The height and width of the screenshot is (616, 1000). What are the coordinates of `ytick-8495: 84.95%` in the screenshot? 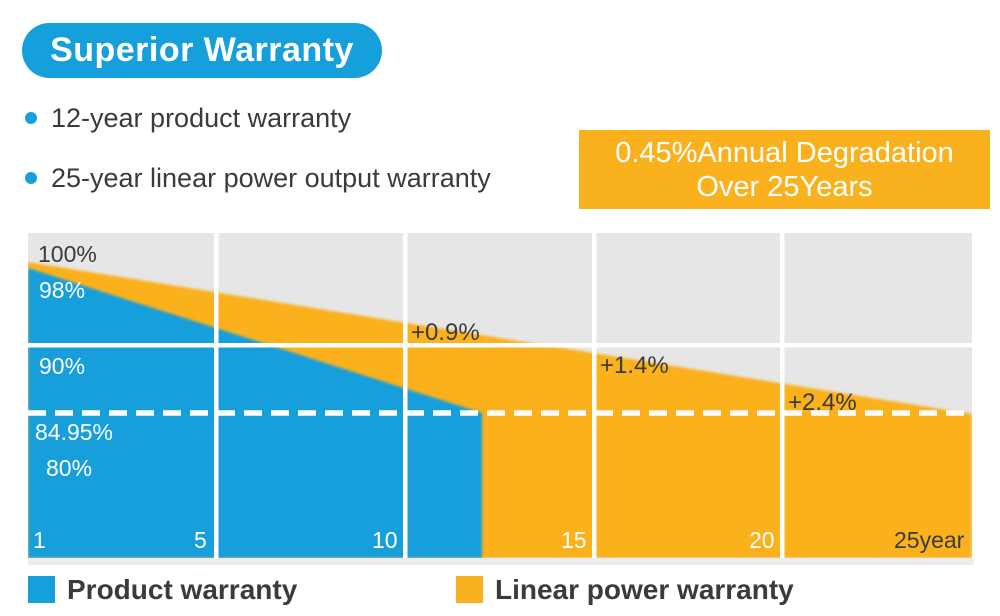 It's located at (74, 432).